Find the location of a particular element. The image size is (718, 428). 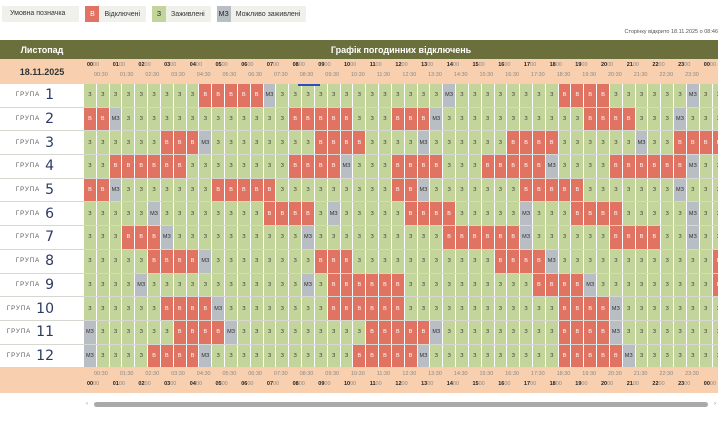

scroll-right-icon: › is located at coordinates (715, 404).